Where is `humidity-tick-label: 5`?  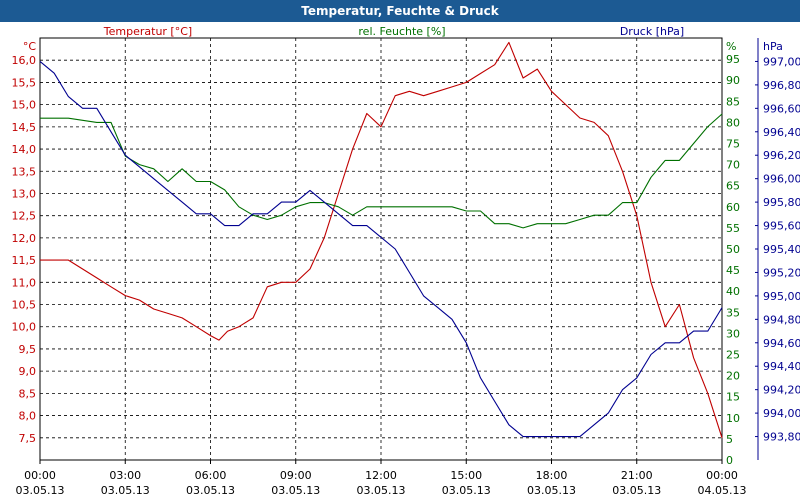 humidity-tick-label: 5 is located at coordinates (729, 439).